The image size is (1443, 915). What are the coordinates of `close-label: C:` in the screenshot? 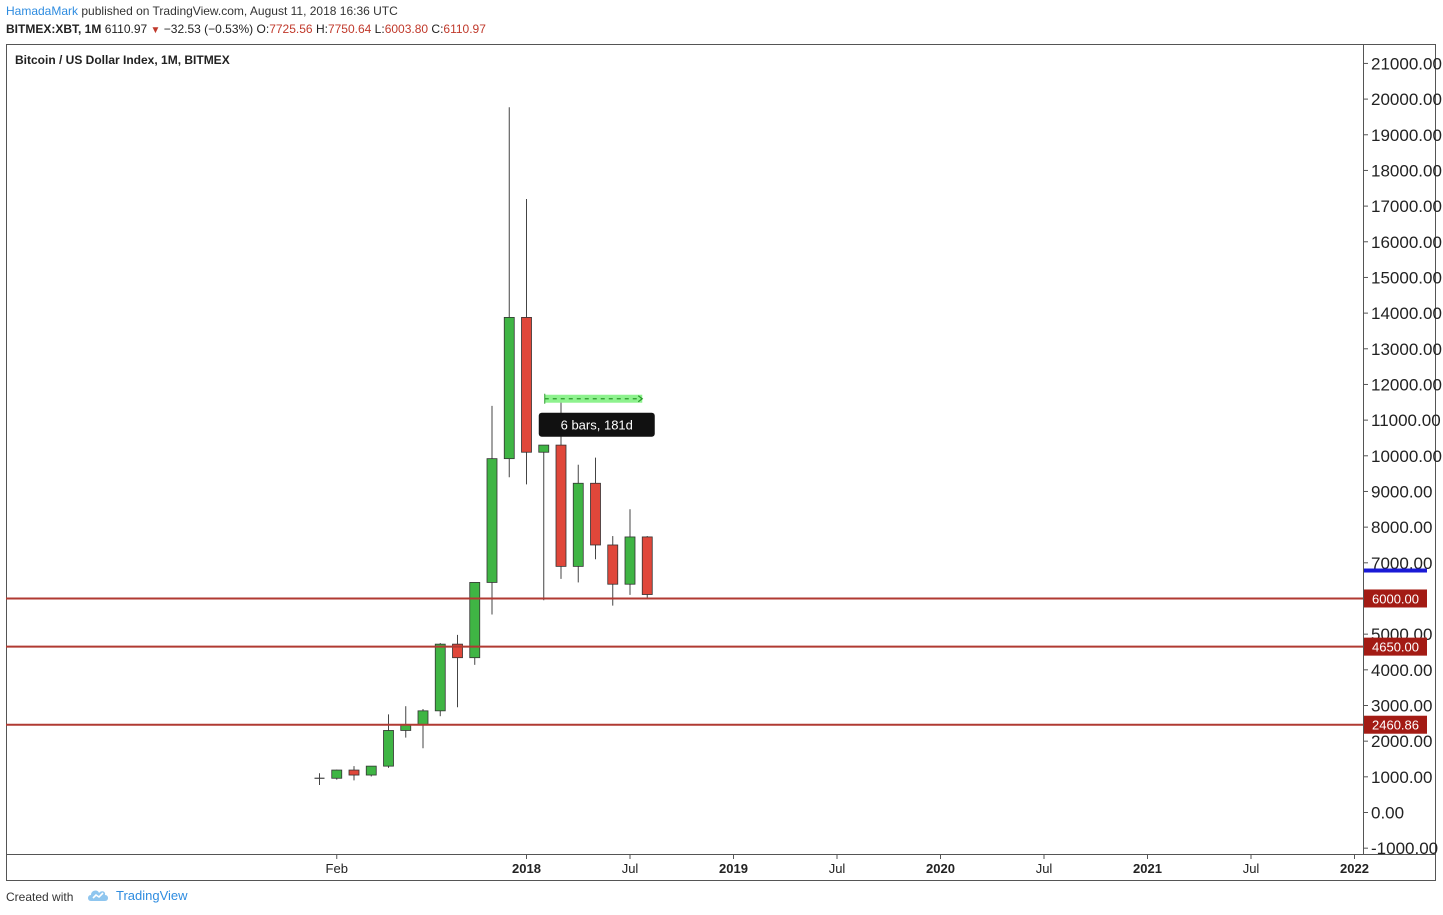 It's located at (437, 29).